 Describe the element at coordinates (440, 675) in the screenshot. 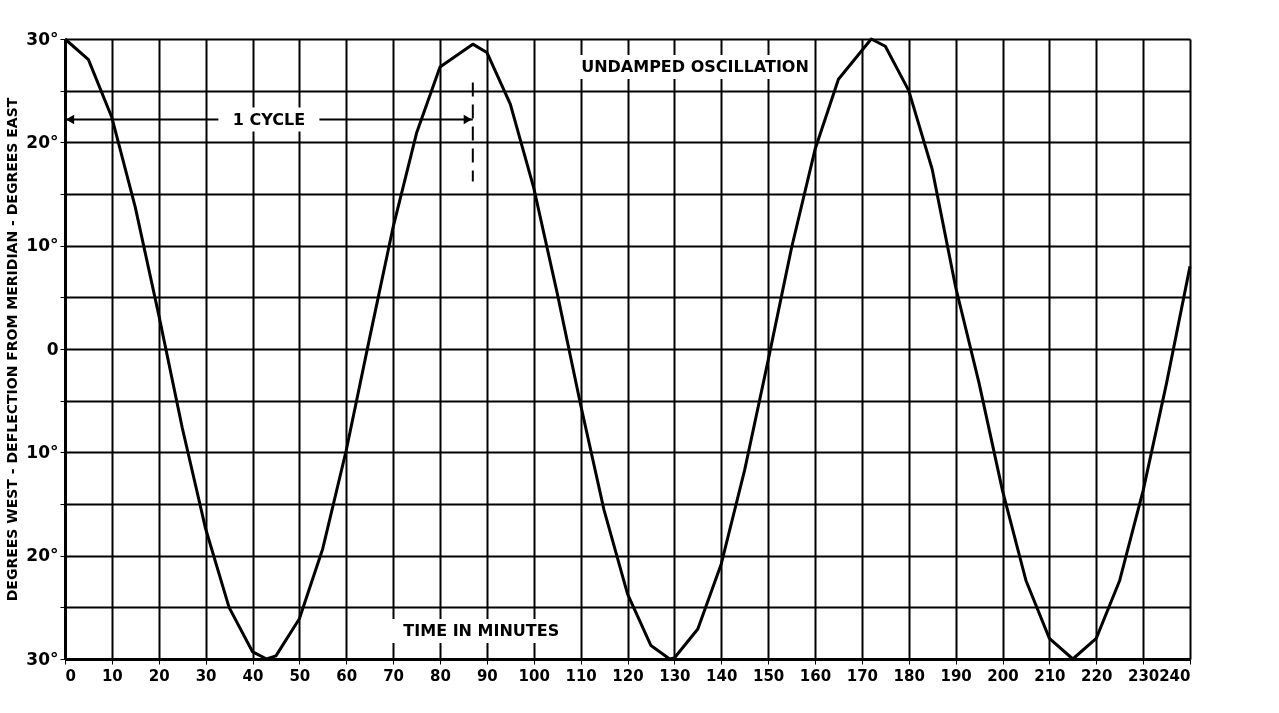

I see `x-tick-label: 80` at that location.